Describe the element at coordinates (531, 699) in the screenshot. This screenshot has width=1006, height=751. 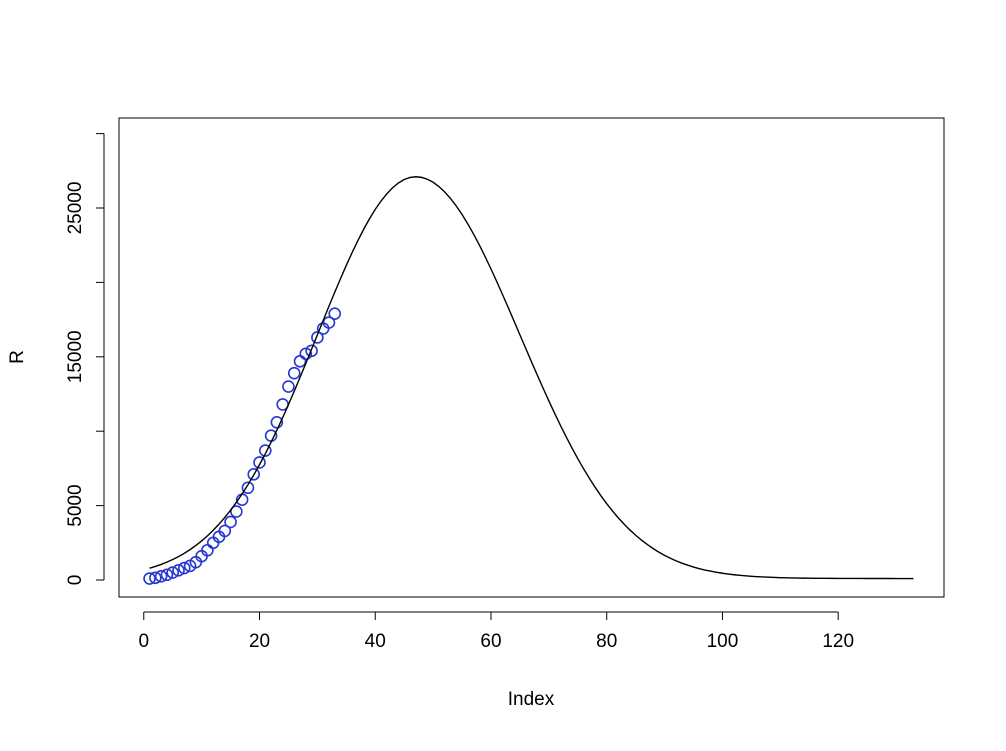
I see `x-axis-label: Index` at that location.